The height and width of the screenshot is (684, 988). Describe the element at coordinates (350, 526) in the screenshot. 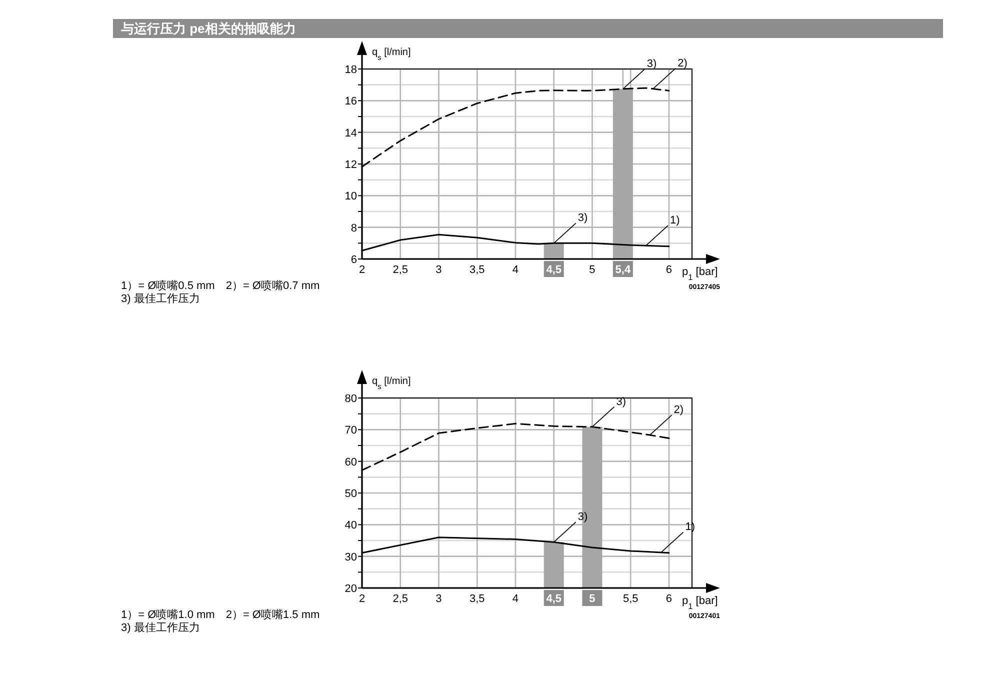

I see `y-tick-label: 40` at that location.